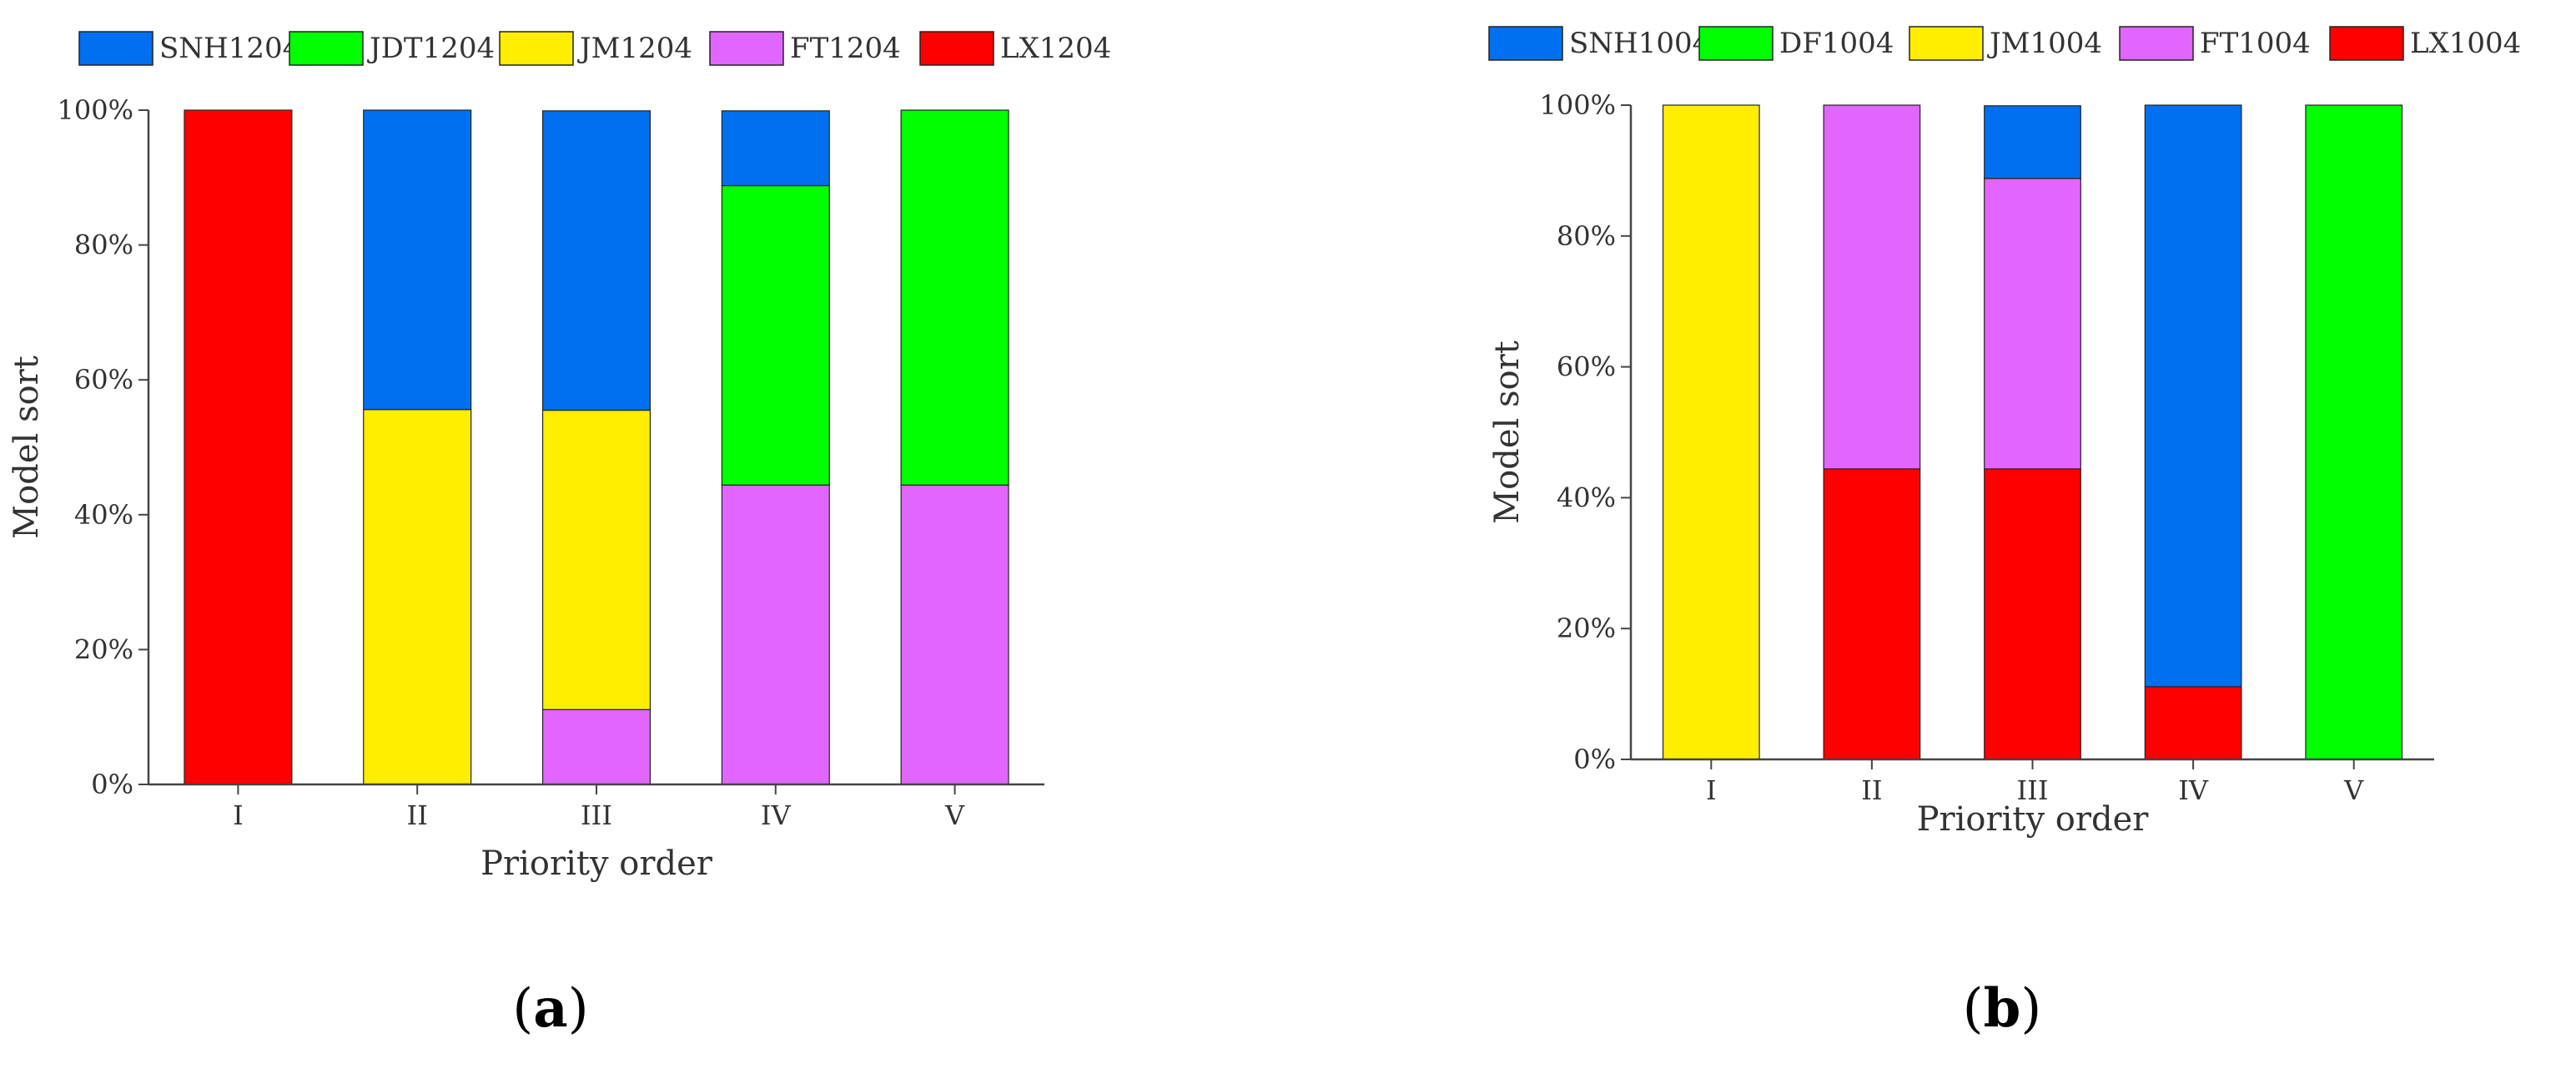 The image size is (2576, 1079). I want to click on legend-label: SNH1004, so click(1639, 44).